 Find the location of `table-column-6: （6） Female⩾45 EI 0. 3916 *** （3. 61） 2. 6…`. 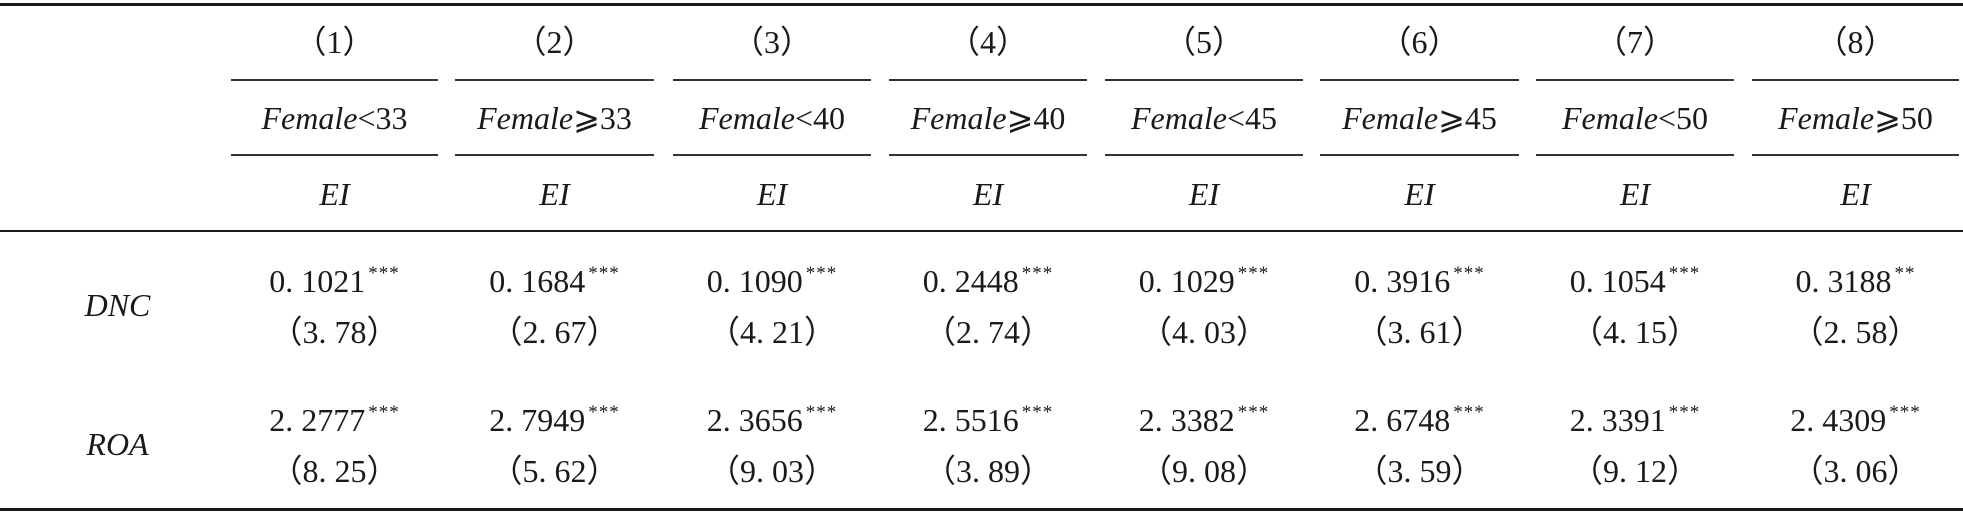

table-column-6: （6） Female⩾45 EI 0. 3916 *** （3. 61） 2. 6… is located at coordinates (1419, 257).